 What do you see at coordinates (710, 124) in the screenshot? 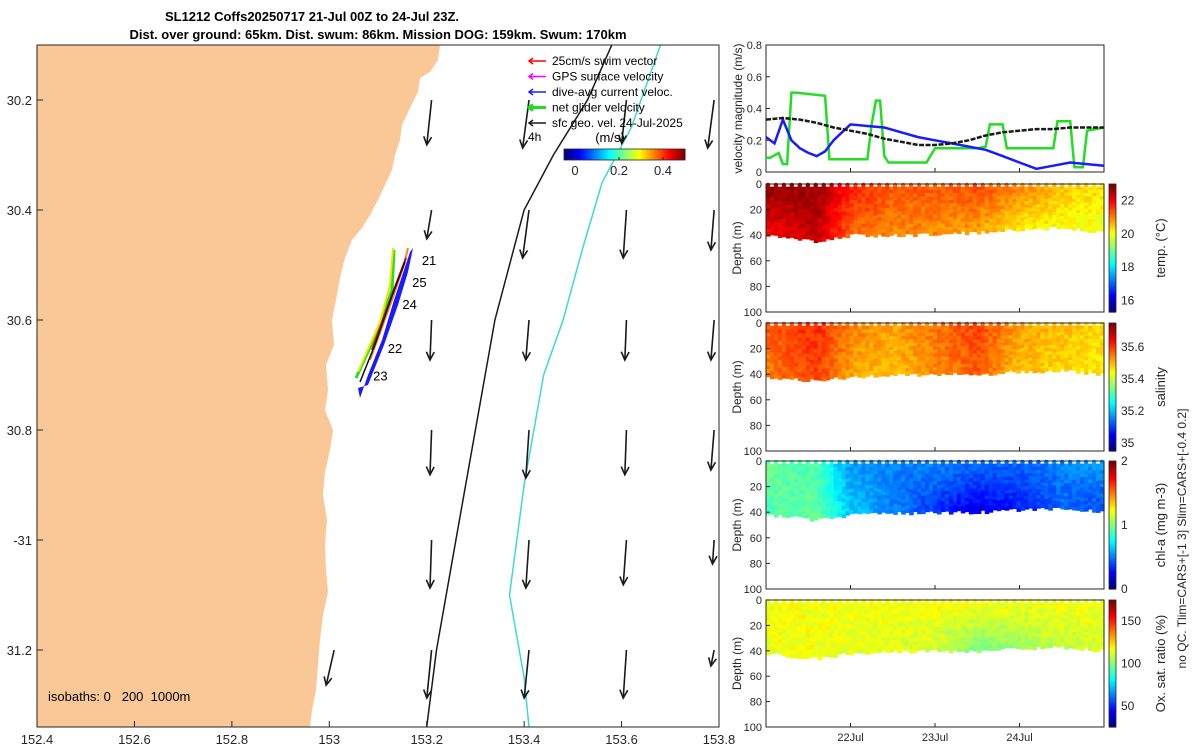
I see `geo-vector-shaft` at bounding box center [710, 124].